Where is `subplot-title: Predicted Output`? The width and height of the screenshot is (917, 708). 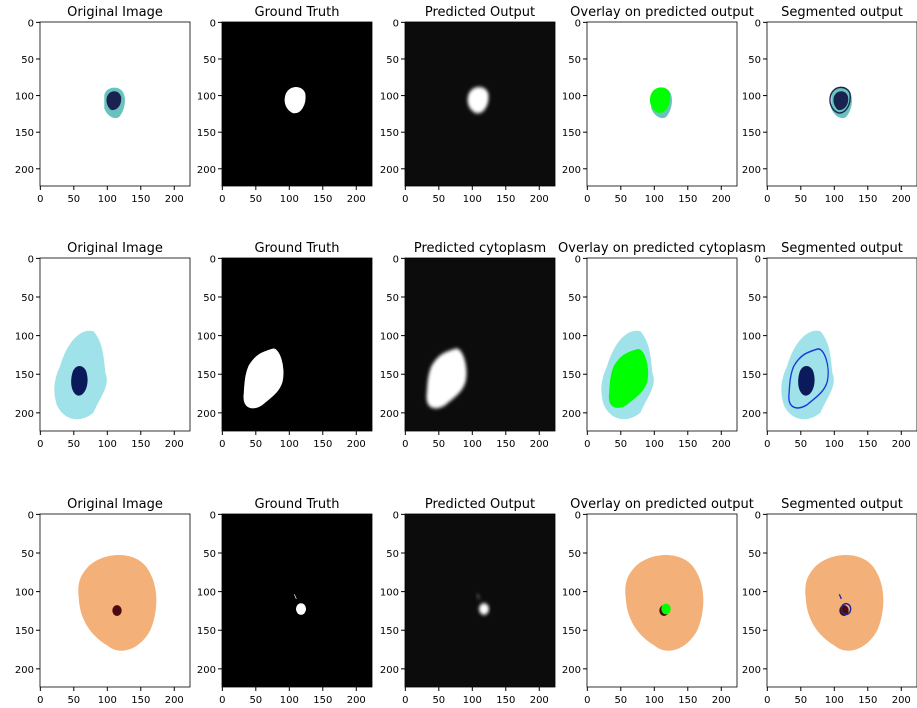 subplot-title: Predicted Output is located at coordinates (480, 504).